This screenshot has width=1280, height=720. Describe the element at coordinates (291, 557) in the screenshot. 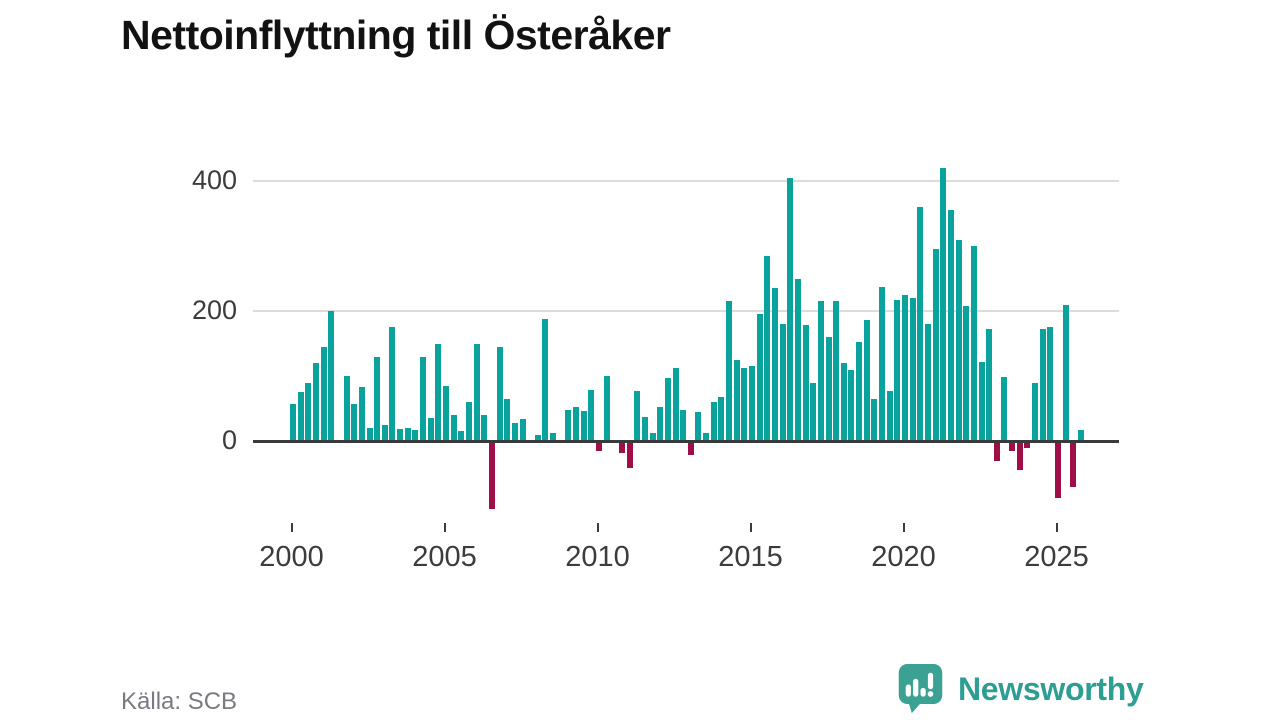

I see `x-tick-label: 2000` at that location.